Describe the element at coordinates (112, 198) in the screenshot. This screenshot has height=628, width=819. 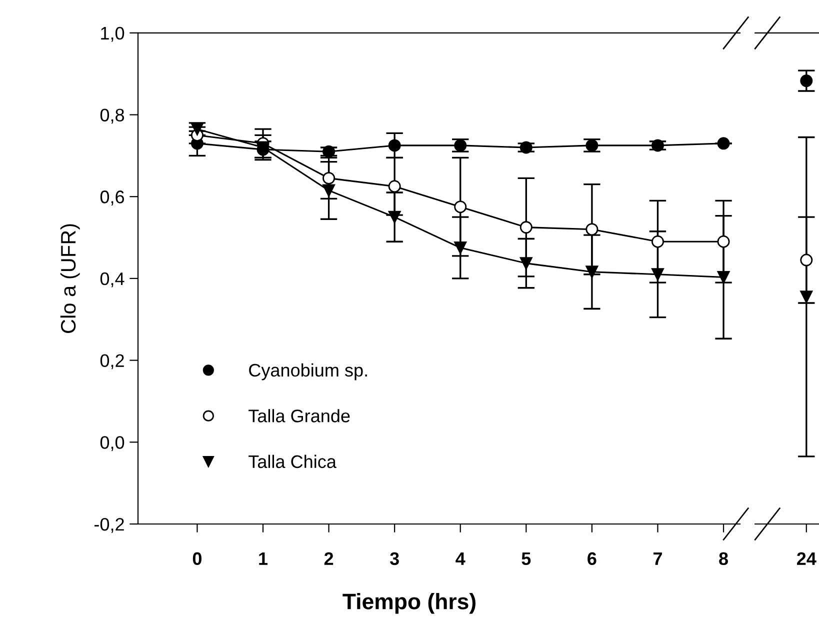
I see `y-tick-label: 0,6` at that location.